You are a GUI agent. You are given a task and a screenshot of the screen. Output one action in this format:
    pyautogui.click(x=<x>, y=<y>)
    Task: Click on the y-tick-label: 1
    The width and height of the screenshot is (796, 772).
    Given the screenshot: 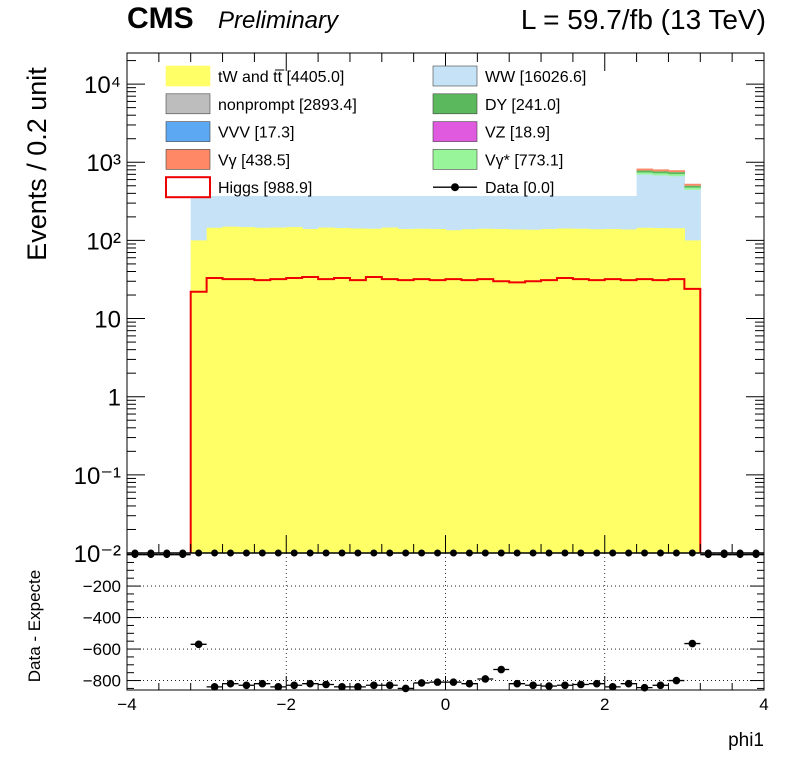 What is the action you would take?
    pyautogui.click(x=114, y=398)
    